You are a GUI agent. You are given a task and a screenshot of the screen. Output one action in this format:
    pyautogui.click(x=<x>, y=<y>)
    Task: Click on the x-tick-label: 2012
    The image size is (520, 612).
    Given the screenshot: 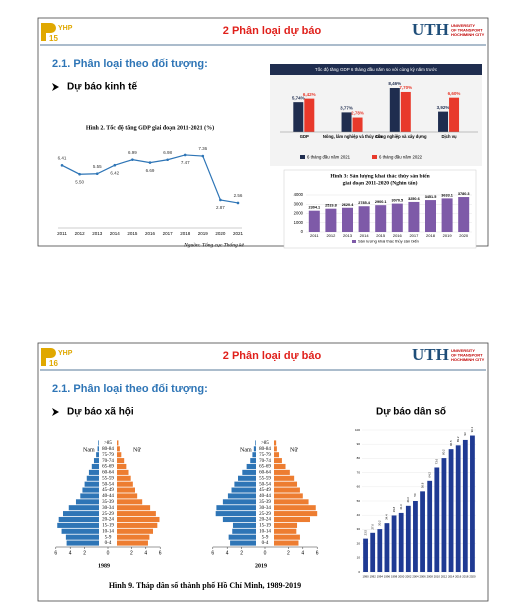 What is the action you would take?
    pyautogui.click(x=444, y=577)
    